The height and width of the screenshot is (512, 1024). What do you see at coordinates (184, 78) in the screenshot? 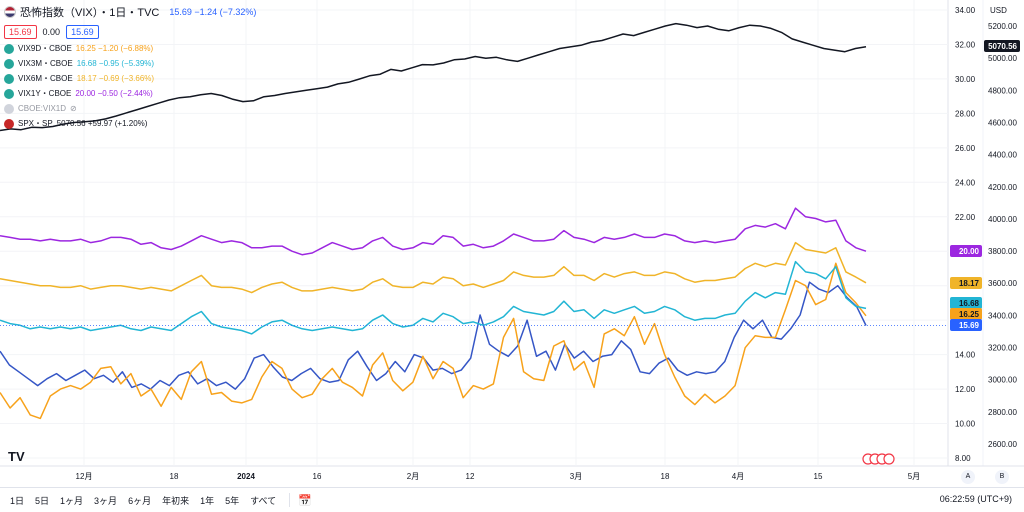
I see `legend-series-row: VIX6M・CBOE 18.17 −0.69 (−3.66%)` at bounding box center [184, 78].